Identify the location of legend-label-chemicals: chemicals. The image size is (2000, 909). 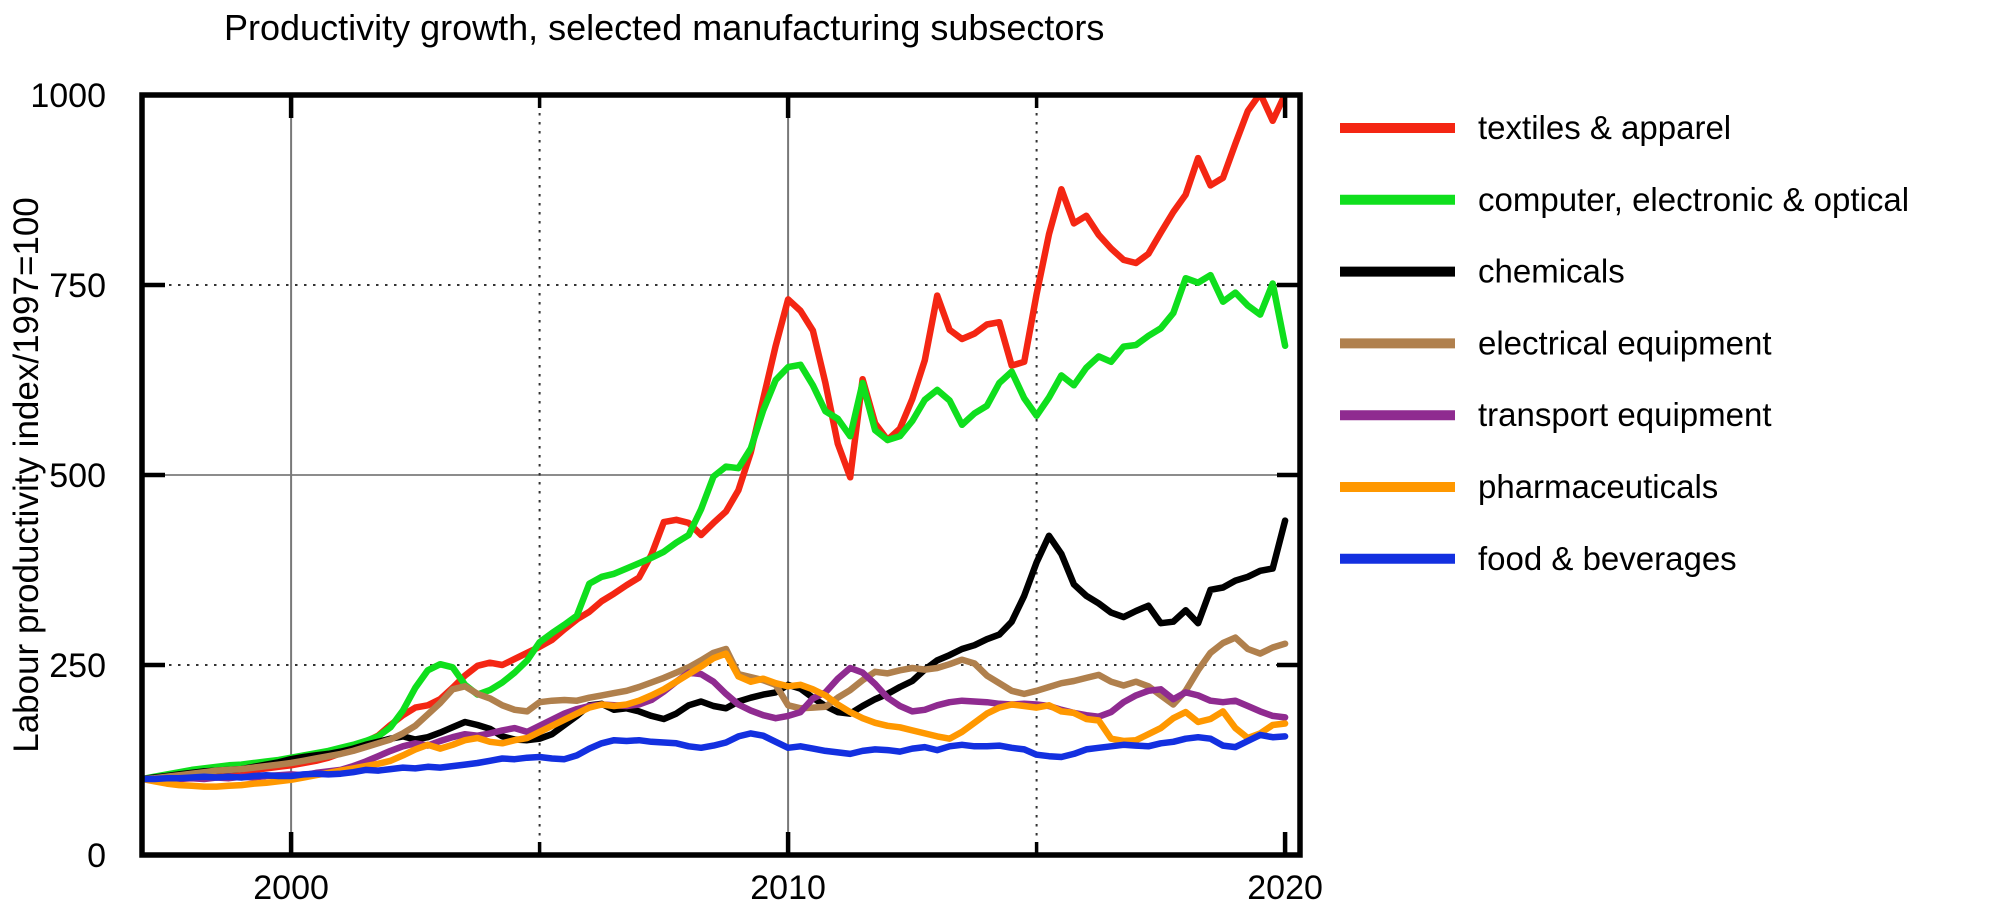
(1551, 271).